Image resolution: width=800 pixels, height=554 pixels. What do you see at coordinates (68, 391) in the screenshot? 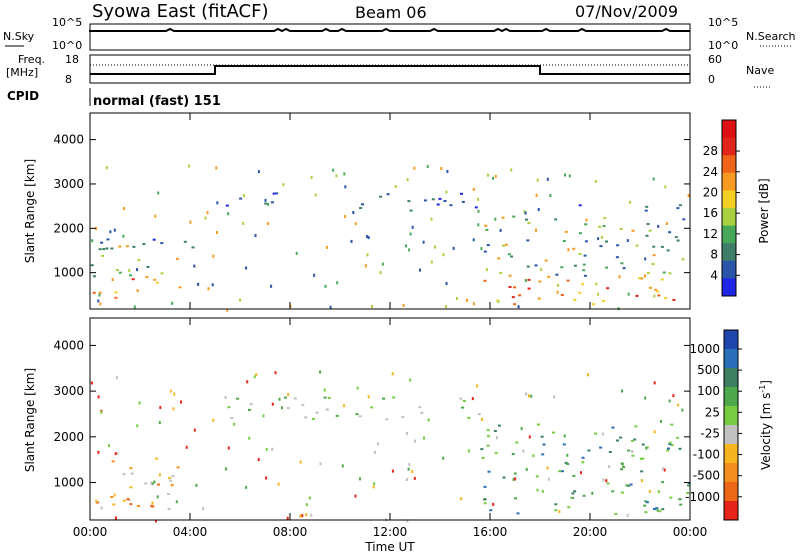
I see `y-tick-label: 3000` at bounding box center [68, 391].